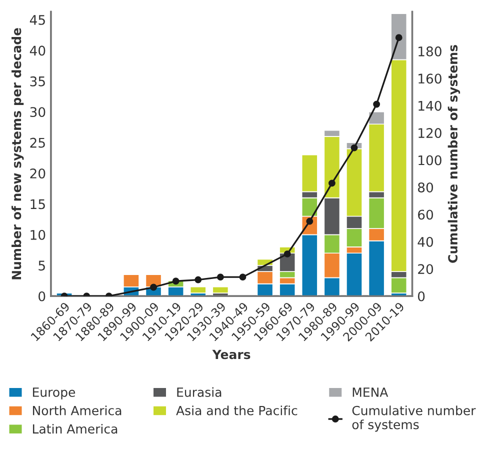  Describe the element at coordinates (414, 419) in the screenshot. I see `legend-label: Cumulative number of systems` at that location.